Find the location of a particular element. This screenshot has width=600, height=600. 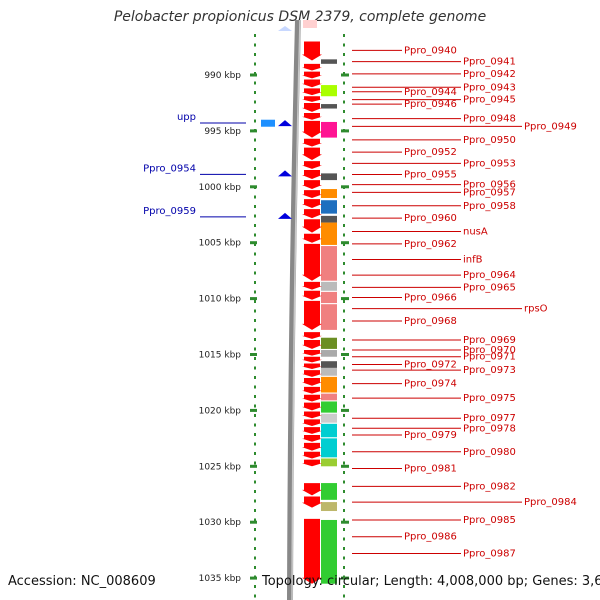

reverse-genes is located at coordinates (276, 169).